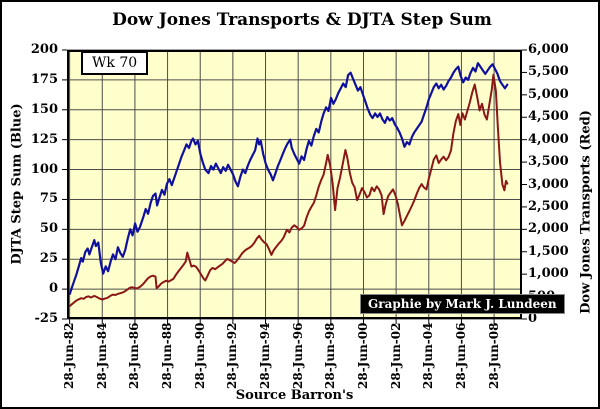 The width and height of the screenshot is (600, 409). Describe the element at coordinates (586, 212) in the screenshot. I see `right-axis-title: Dow Jones Transports (Red)` at that location.